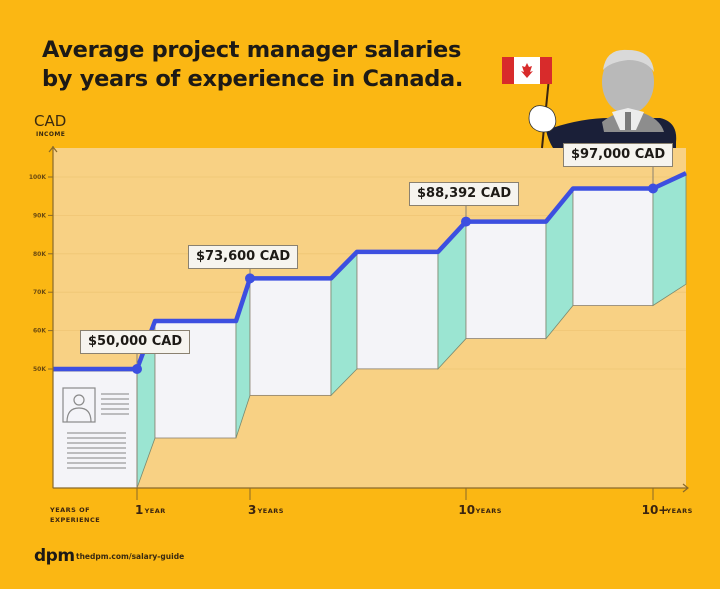  What do you see at coordinates (135, 342) in the screenshot?
I see `annotation-50000: $50,000 CAD` at bounding box center [135, 342].